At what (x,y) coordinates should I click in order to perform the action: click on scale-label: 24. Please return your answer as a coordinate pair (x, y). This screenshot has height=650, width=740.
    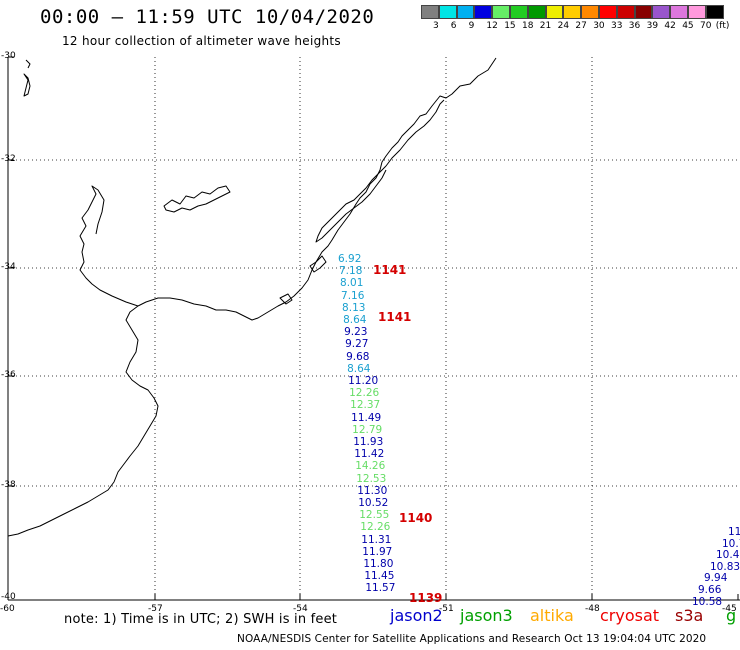
    Looking at the image, I should click on (563, 26).